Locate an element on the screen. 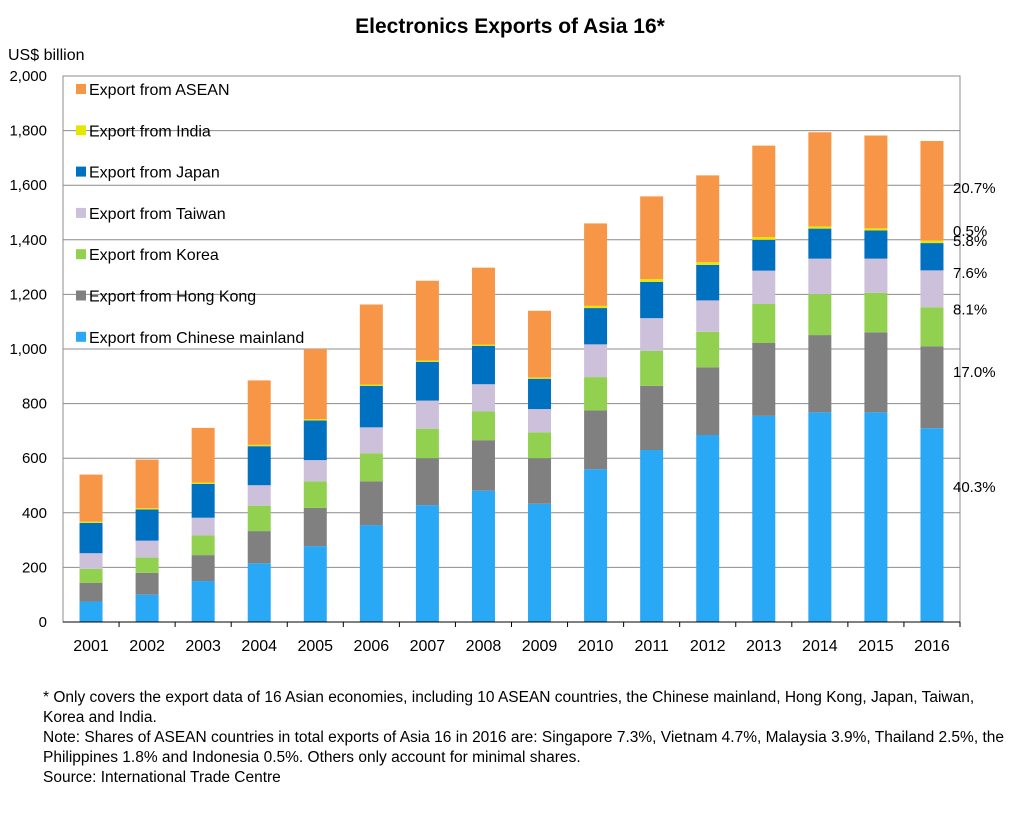 This screenshot has width=1020, height=822. y-tick-label: 2,000 is located at coordinates (28, 76).